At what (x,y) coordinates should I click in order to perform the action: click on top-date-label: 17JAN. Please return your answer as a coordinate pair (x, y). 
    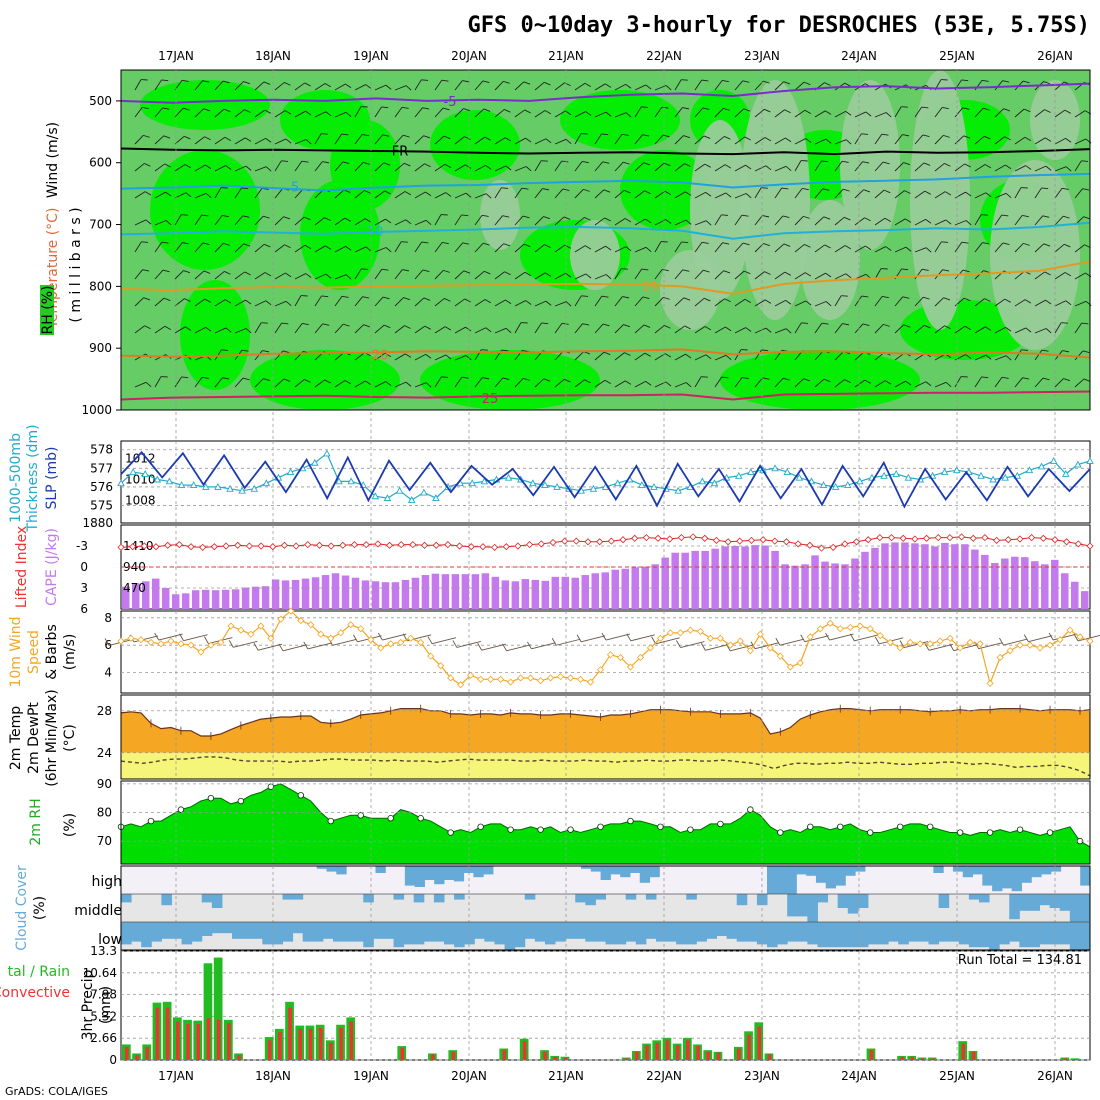
    Looking at the image, I should click on (176, 56).